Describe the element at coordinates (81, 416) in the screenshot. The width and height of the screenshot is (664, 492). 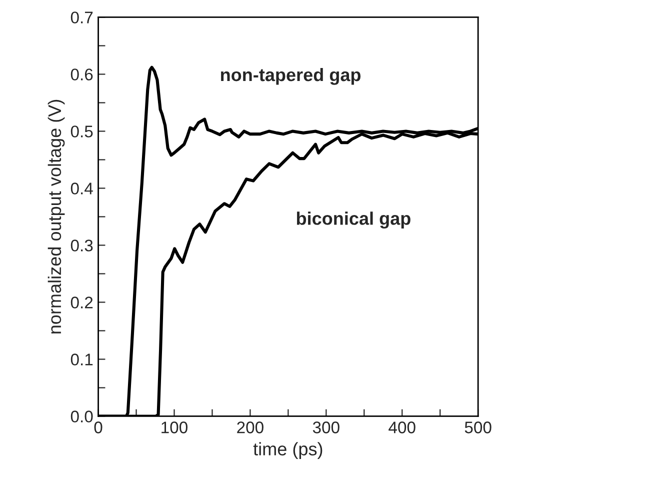
I see `y-tick-label: 0.0` at that location.